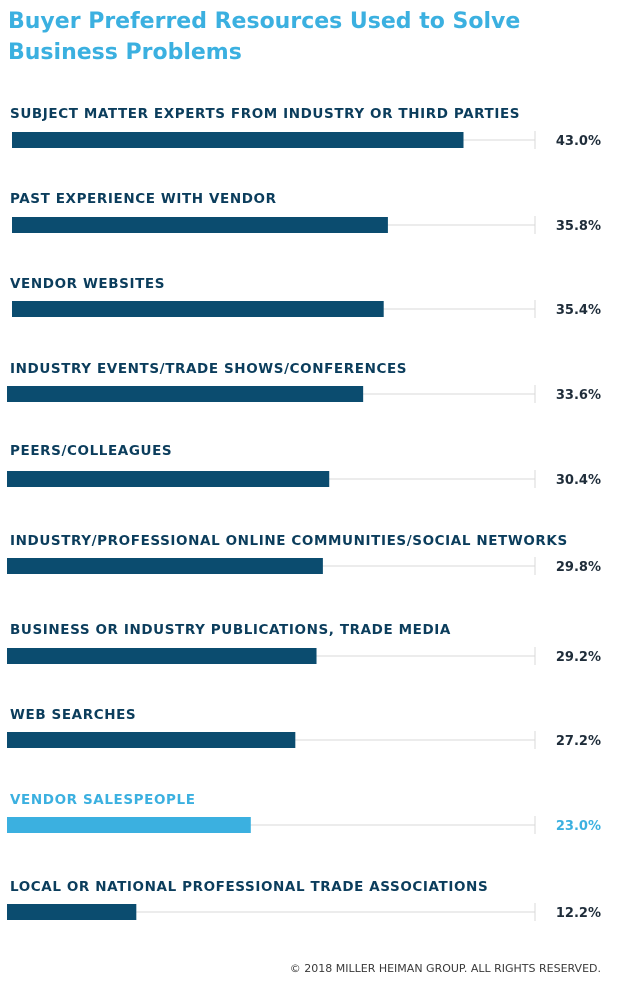 This screenshot has height=1001, width=628. What do you see at coordinates (578, 826) in the screenshot?
I see `value-label: 23.0%` at bounding box center [578, 826].